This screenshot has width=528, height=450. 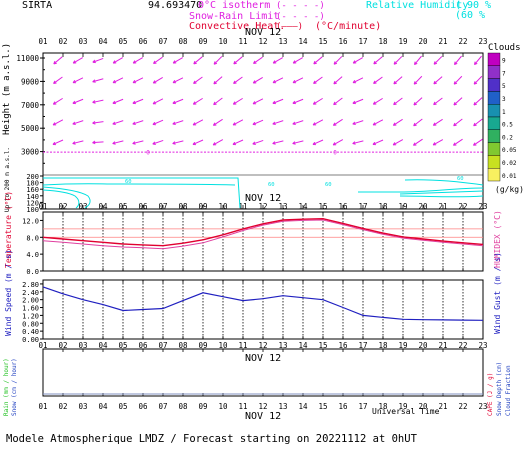 I want to click on hour-tick-label: 06, so click(x=143, y=345).